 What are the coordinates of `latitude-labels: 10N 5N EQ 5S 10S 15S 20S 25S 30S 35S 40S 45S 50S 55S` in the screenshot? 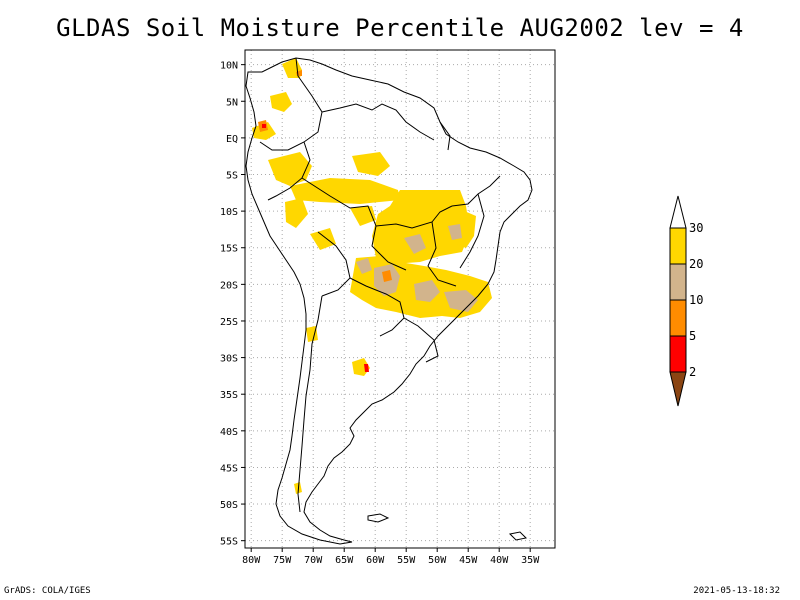 It's located at (232, 304).